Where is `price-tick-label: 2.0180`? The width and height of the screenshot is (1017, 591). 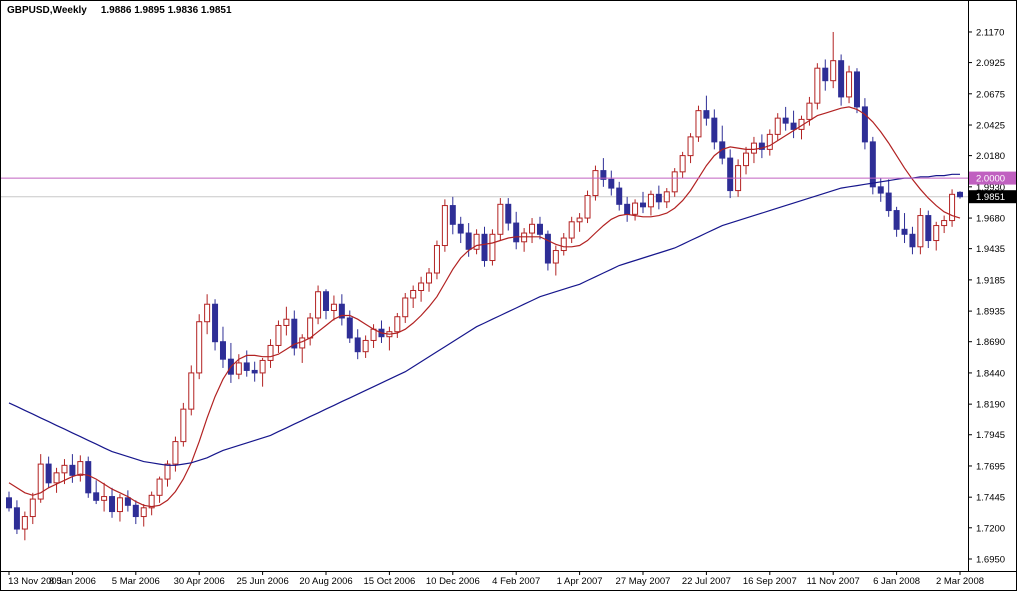 price-tick-label: 2.0180 is located at coordinates (990, 156).